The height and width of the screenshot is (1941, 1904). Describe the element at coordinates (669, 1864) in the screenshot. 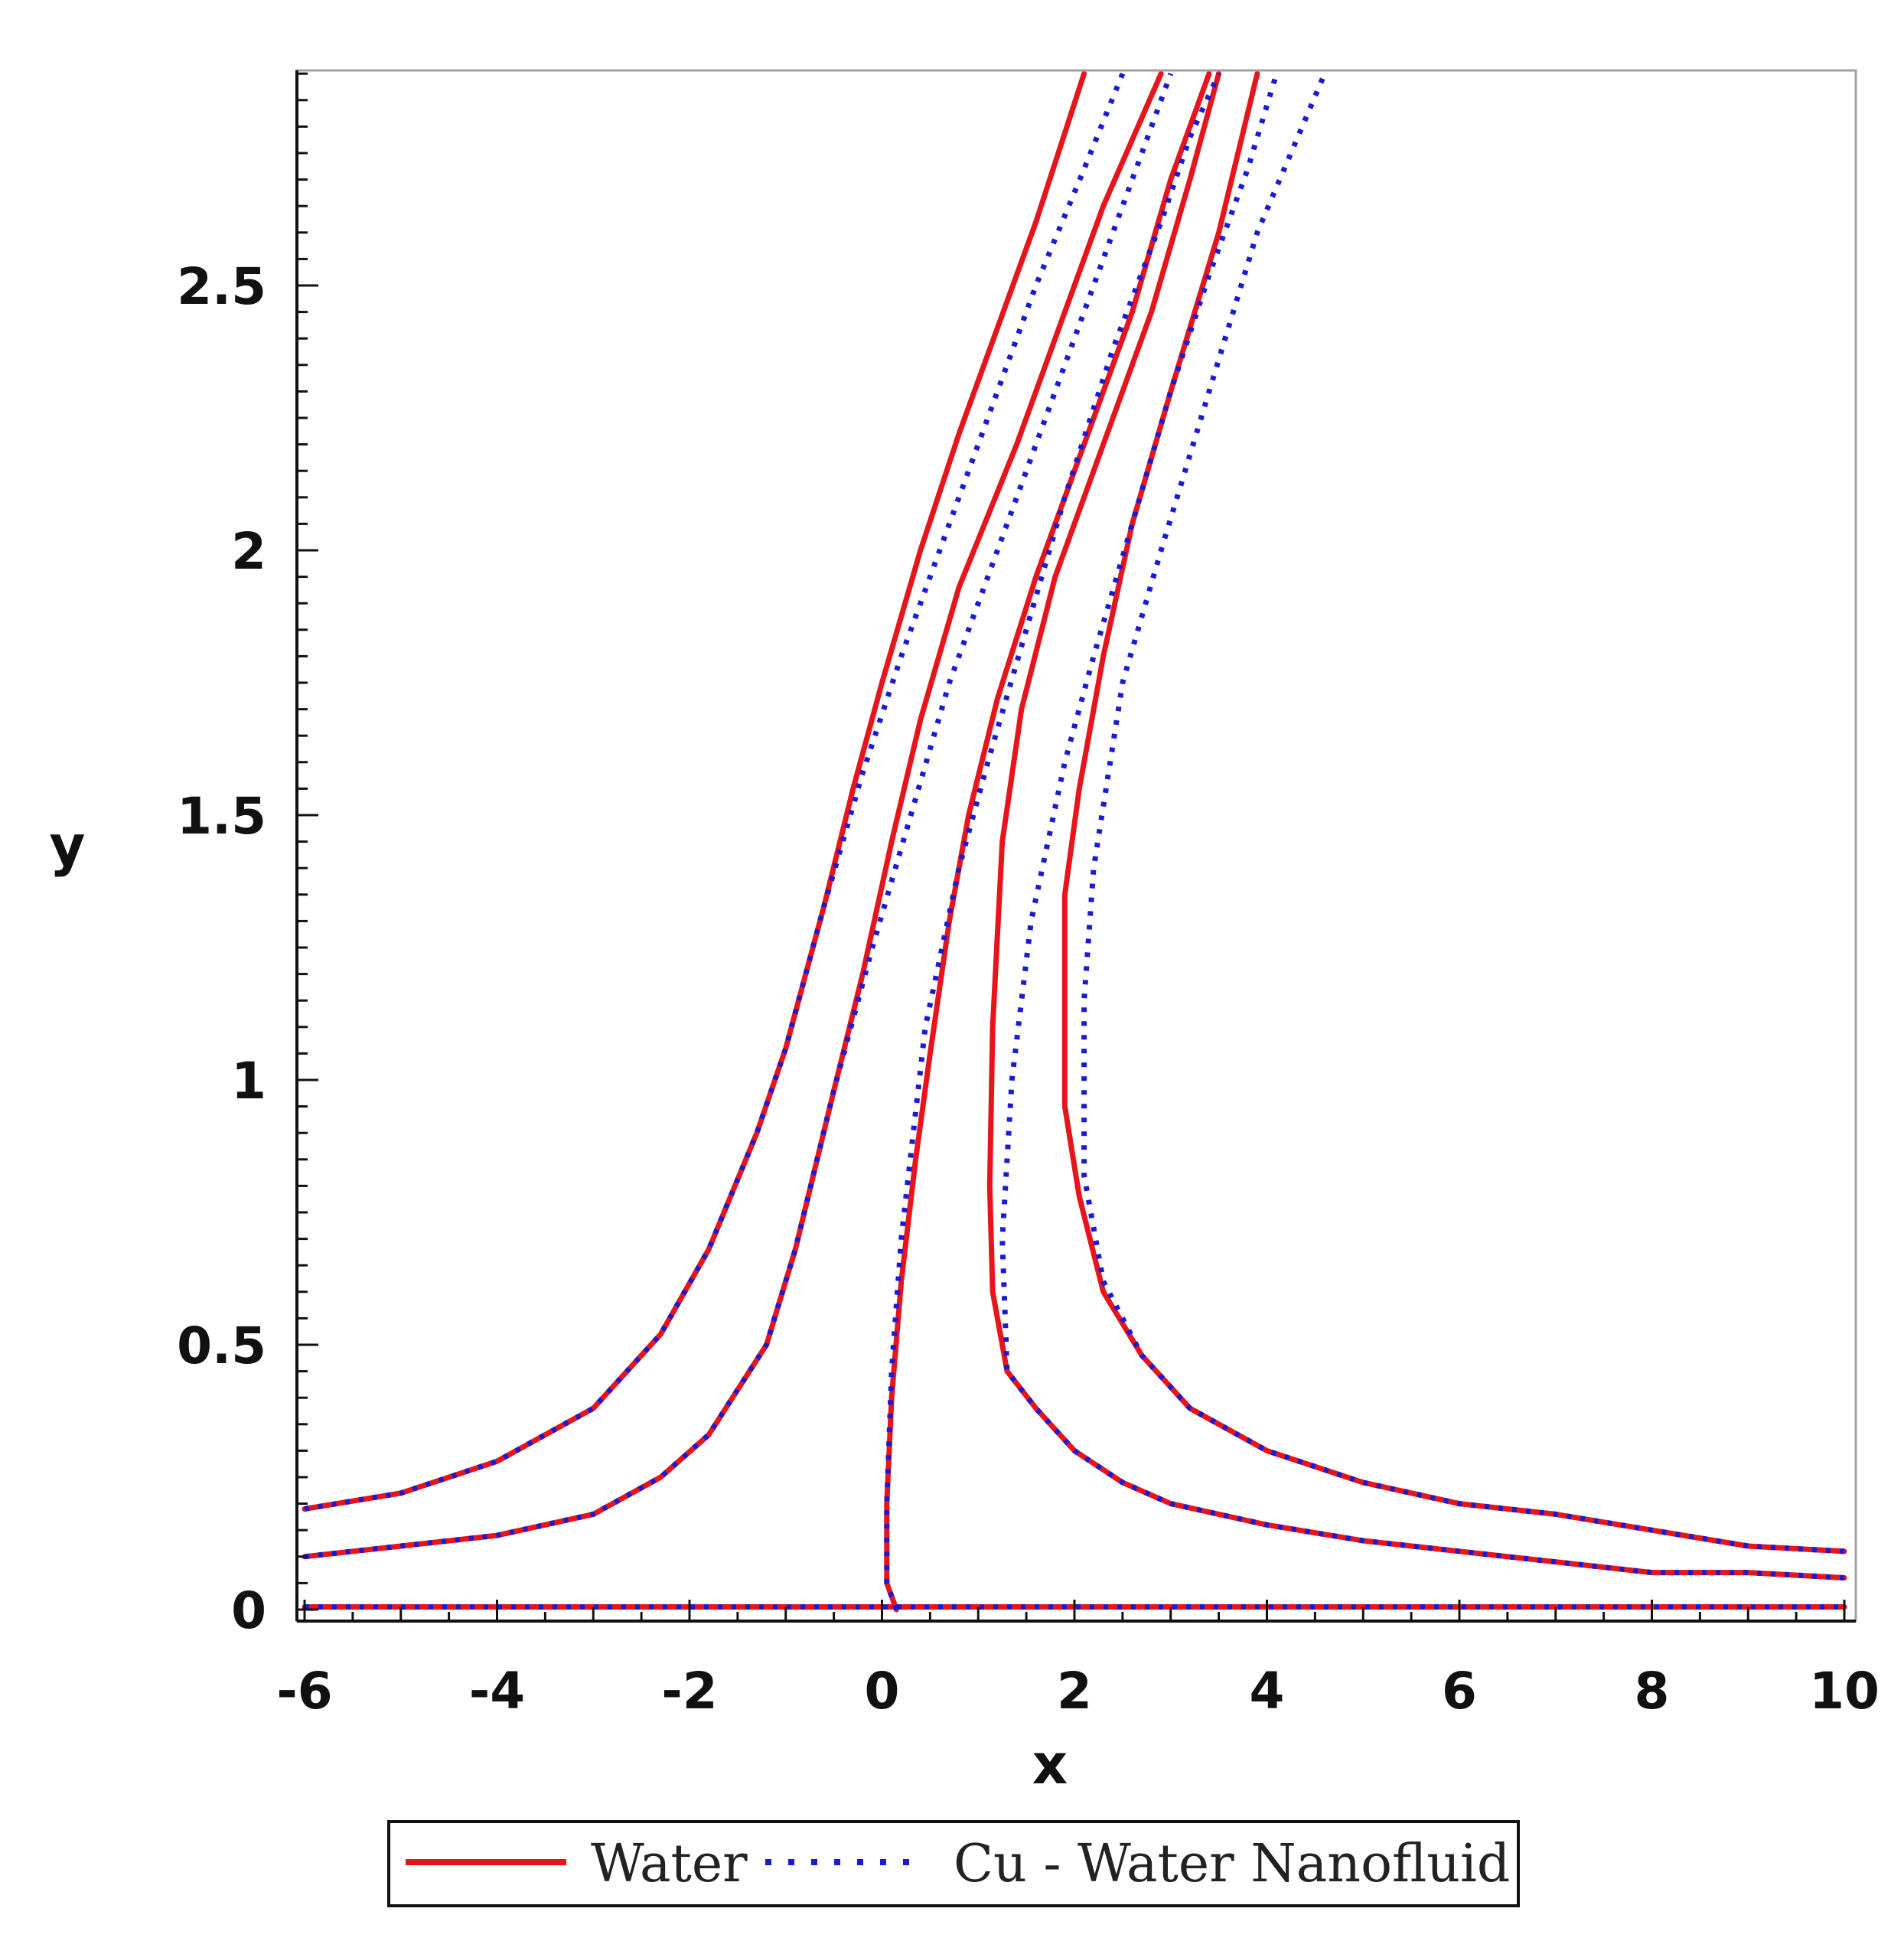

I see `legend-label-water: Water` at that location.